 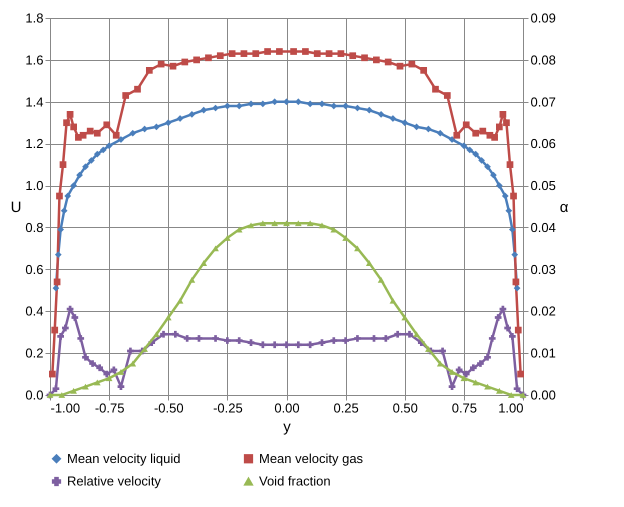 I want to click on y-axis-title: U, so click(x=16, y=207).